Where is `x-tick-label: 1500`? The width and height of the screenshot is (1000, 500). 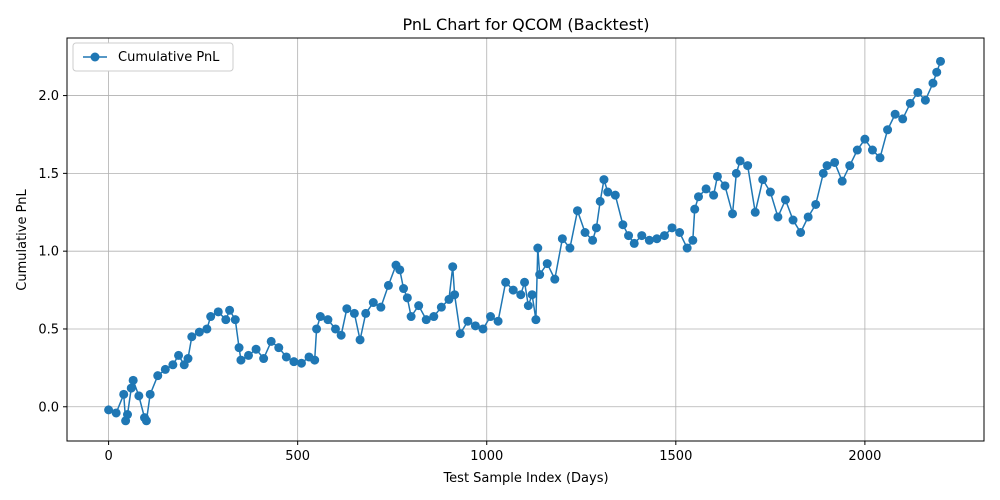
x-tick-label: 1500 is located at coordinates (675, 456).